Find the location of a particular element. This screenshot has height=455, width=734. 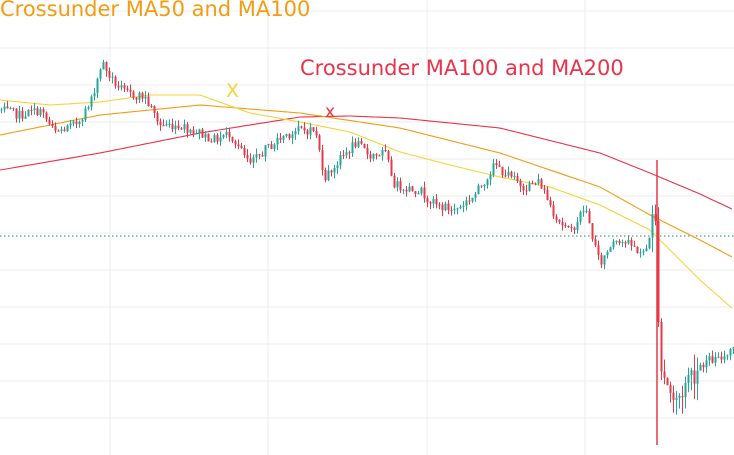

crossunder-marker-ma50-ma100: X is located at coordinates (233, 91).